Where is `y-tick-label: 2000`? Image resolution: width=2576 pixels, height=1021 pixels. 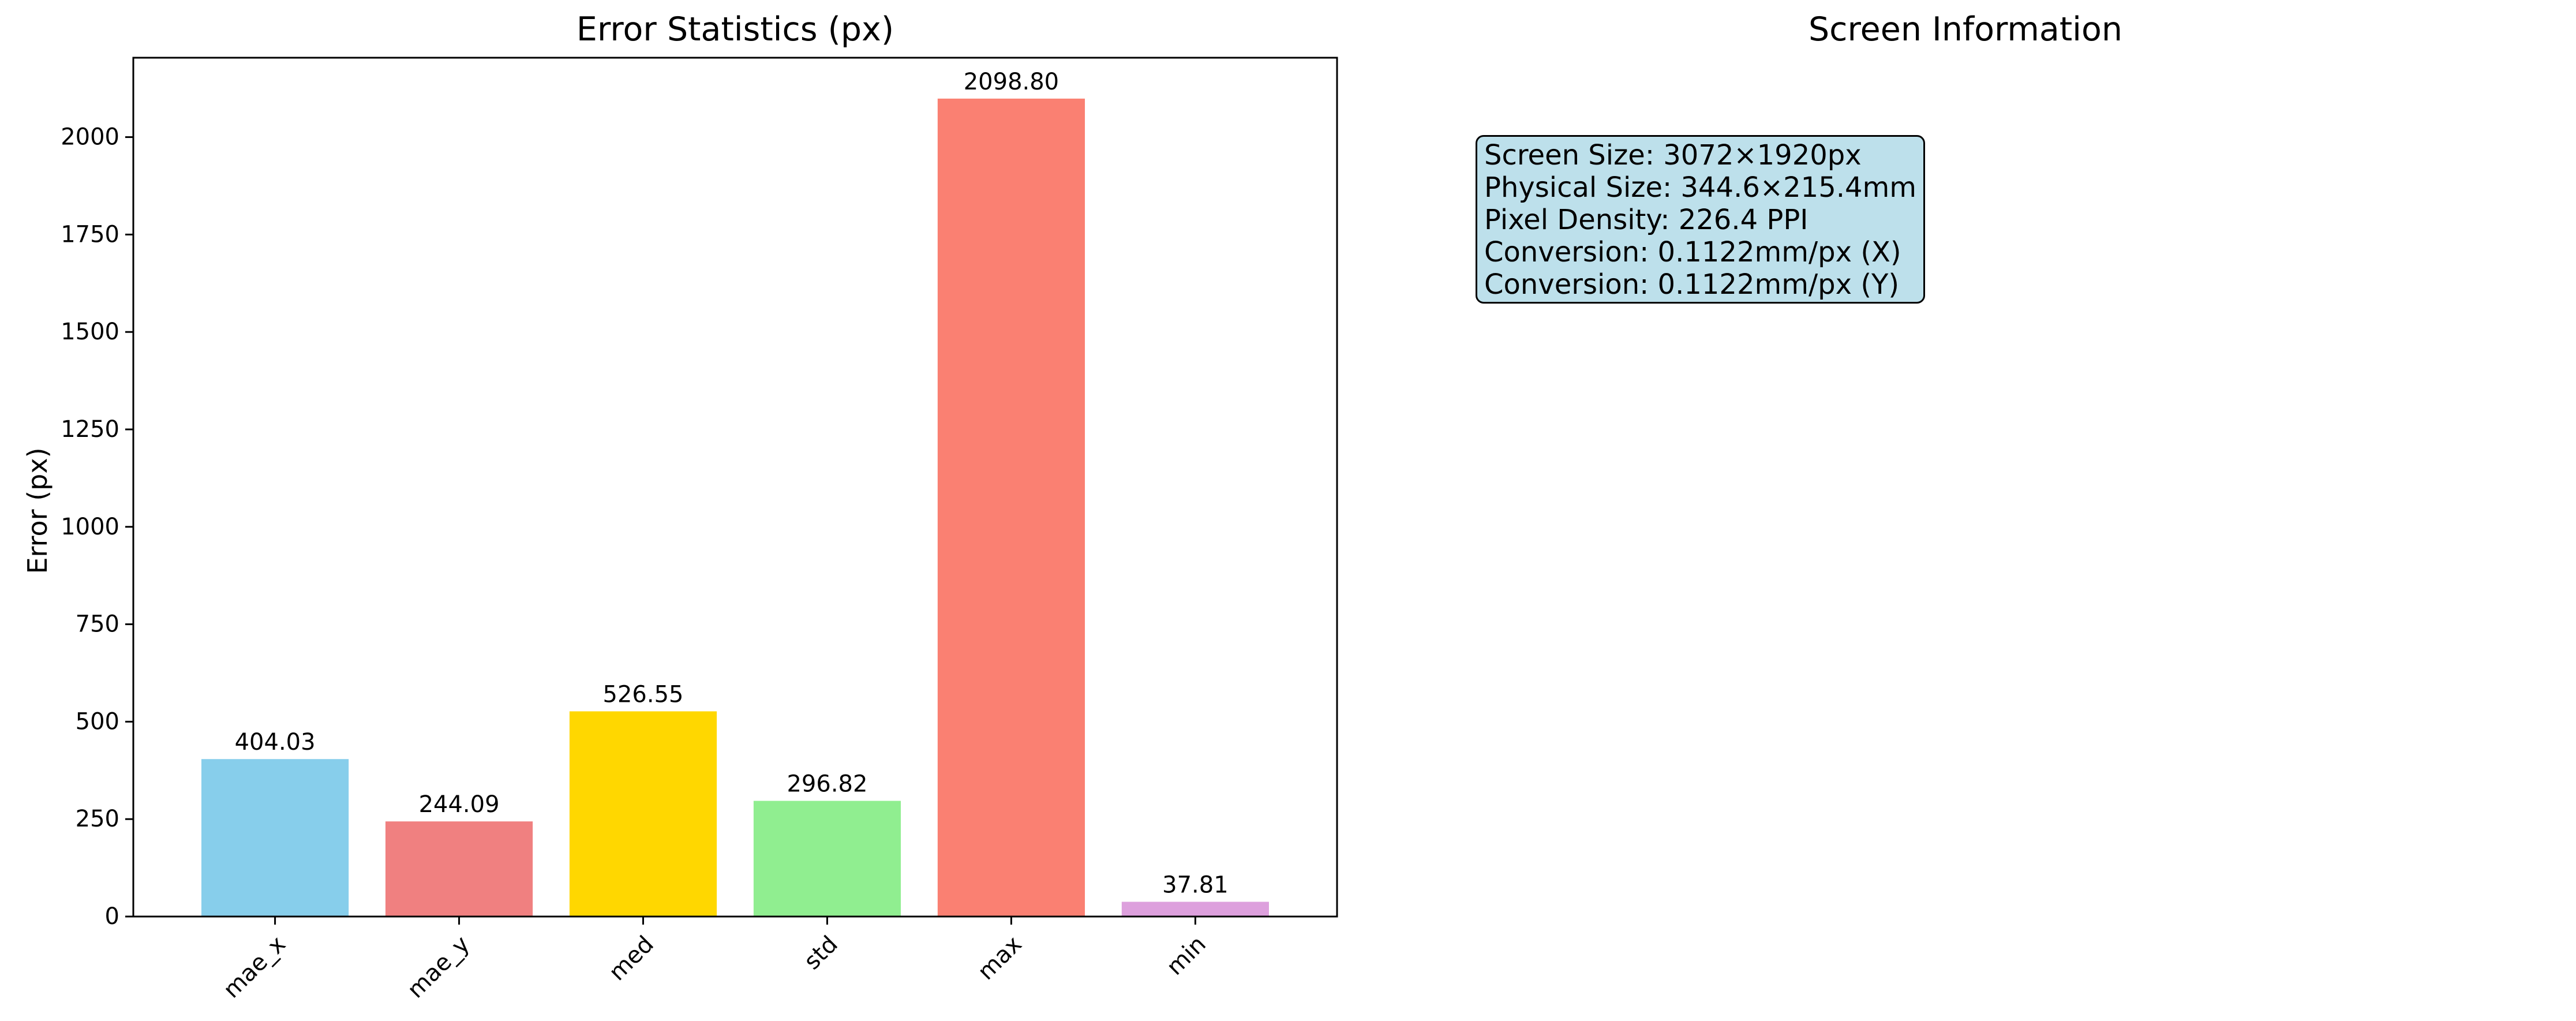
y-tick-label: 2000 is located at coordinates (90, 137).